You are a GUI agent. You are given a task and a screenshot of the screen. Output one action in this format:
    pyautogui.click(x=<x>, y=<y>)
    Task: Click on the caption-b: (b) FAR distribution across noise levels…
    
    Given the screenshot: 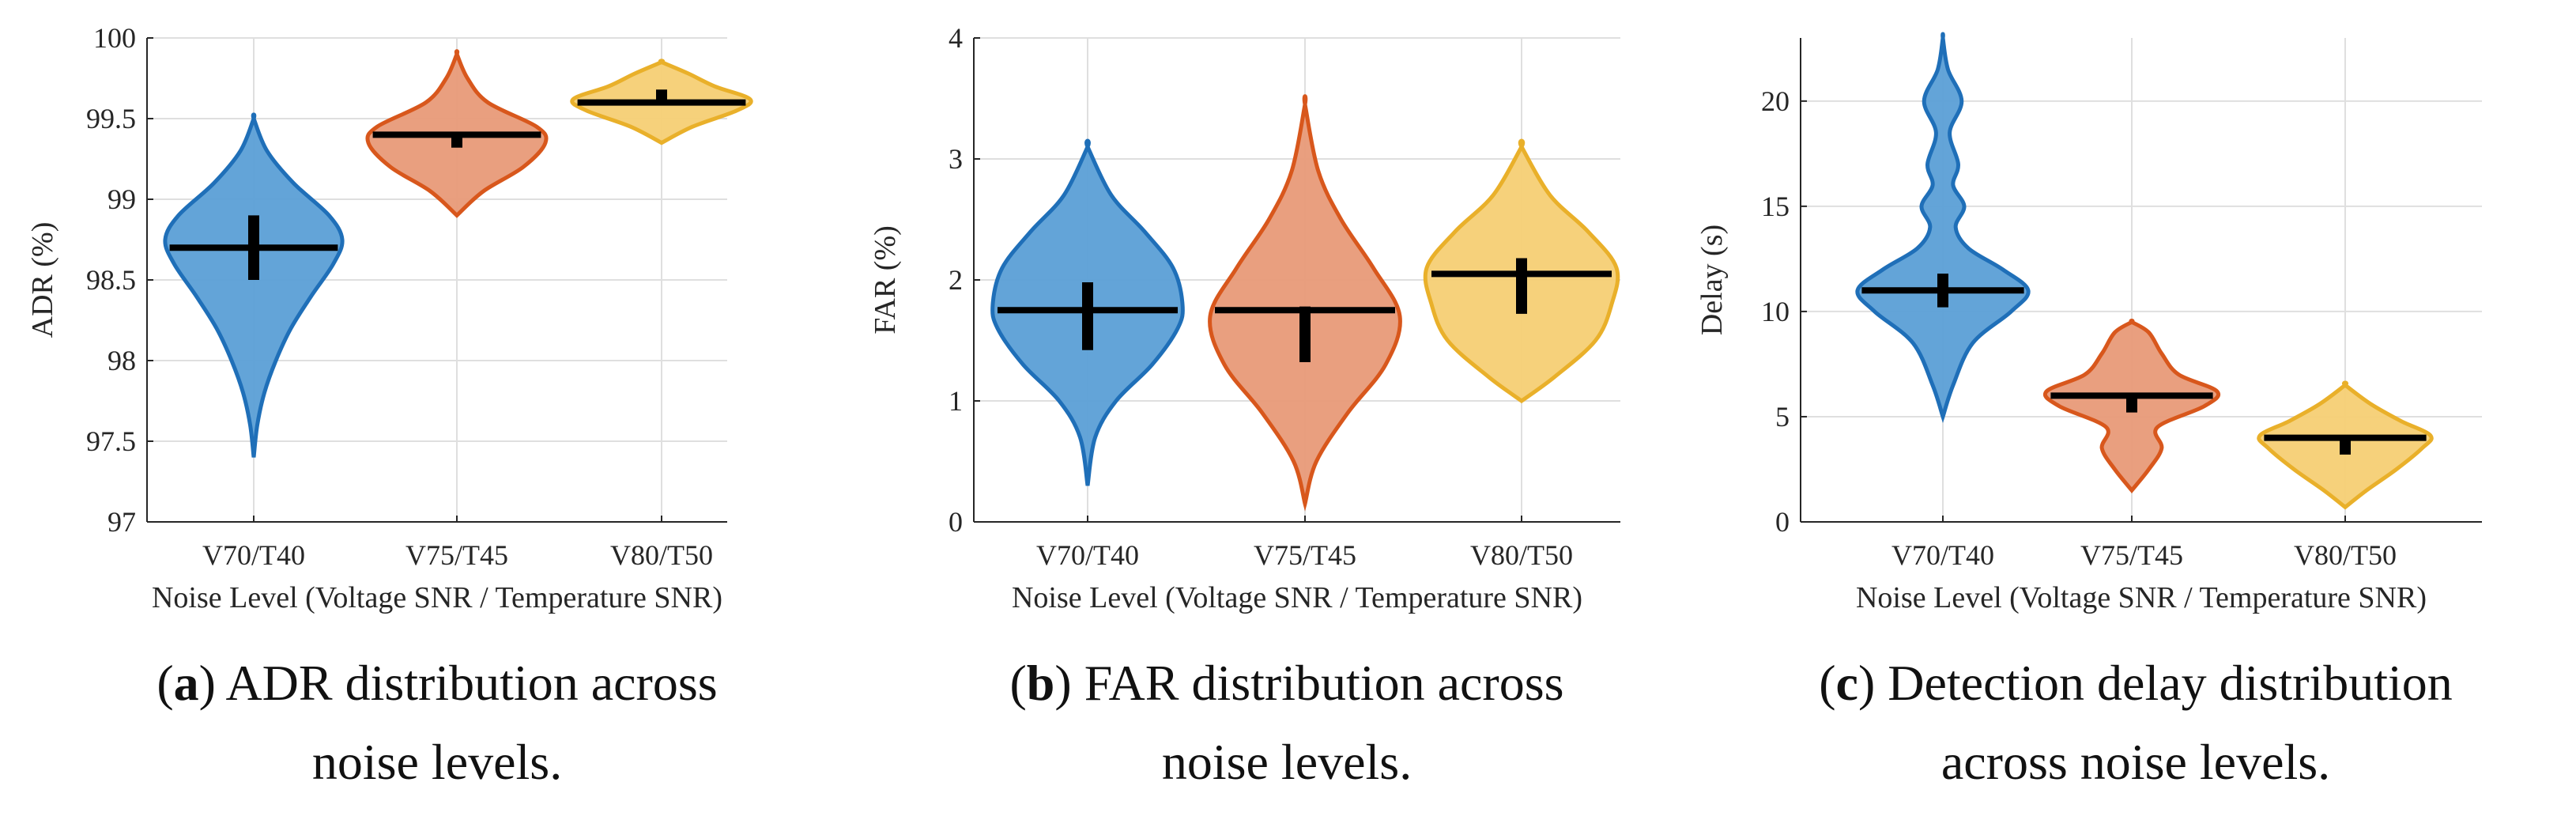 What is the action you would take?
    pyautogui.click(x=1286, y=723)
    